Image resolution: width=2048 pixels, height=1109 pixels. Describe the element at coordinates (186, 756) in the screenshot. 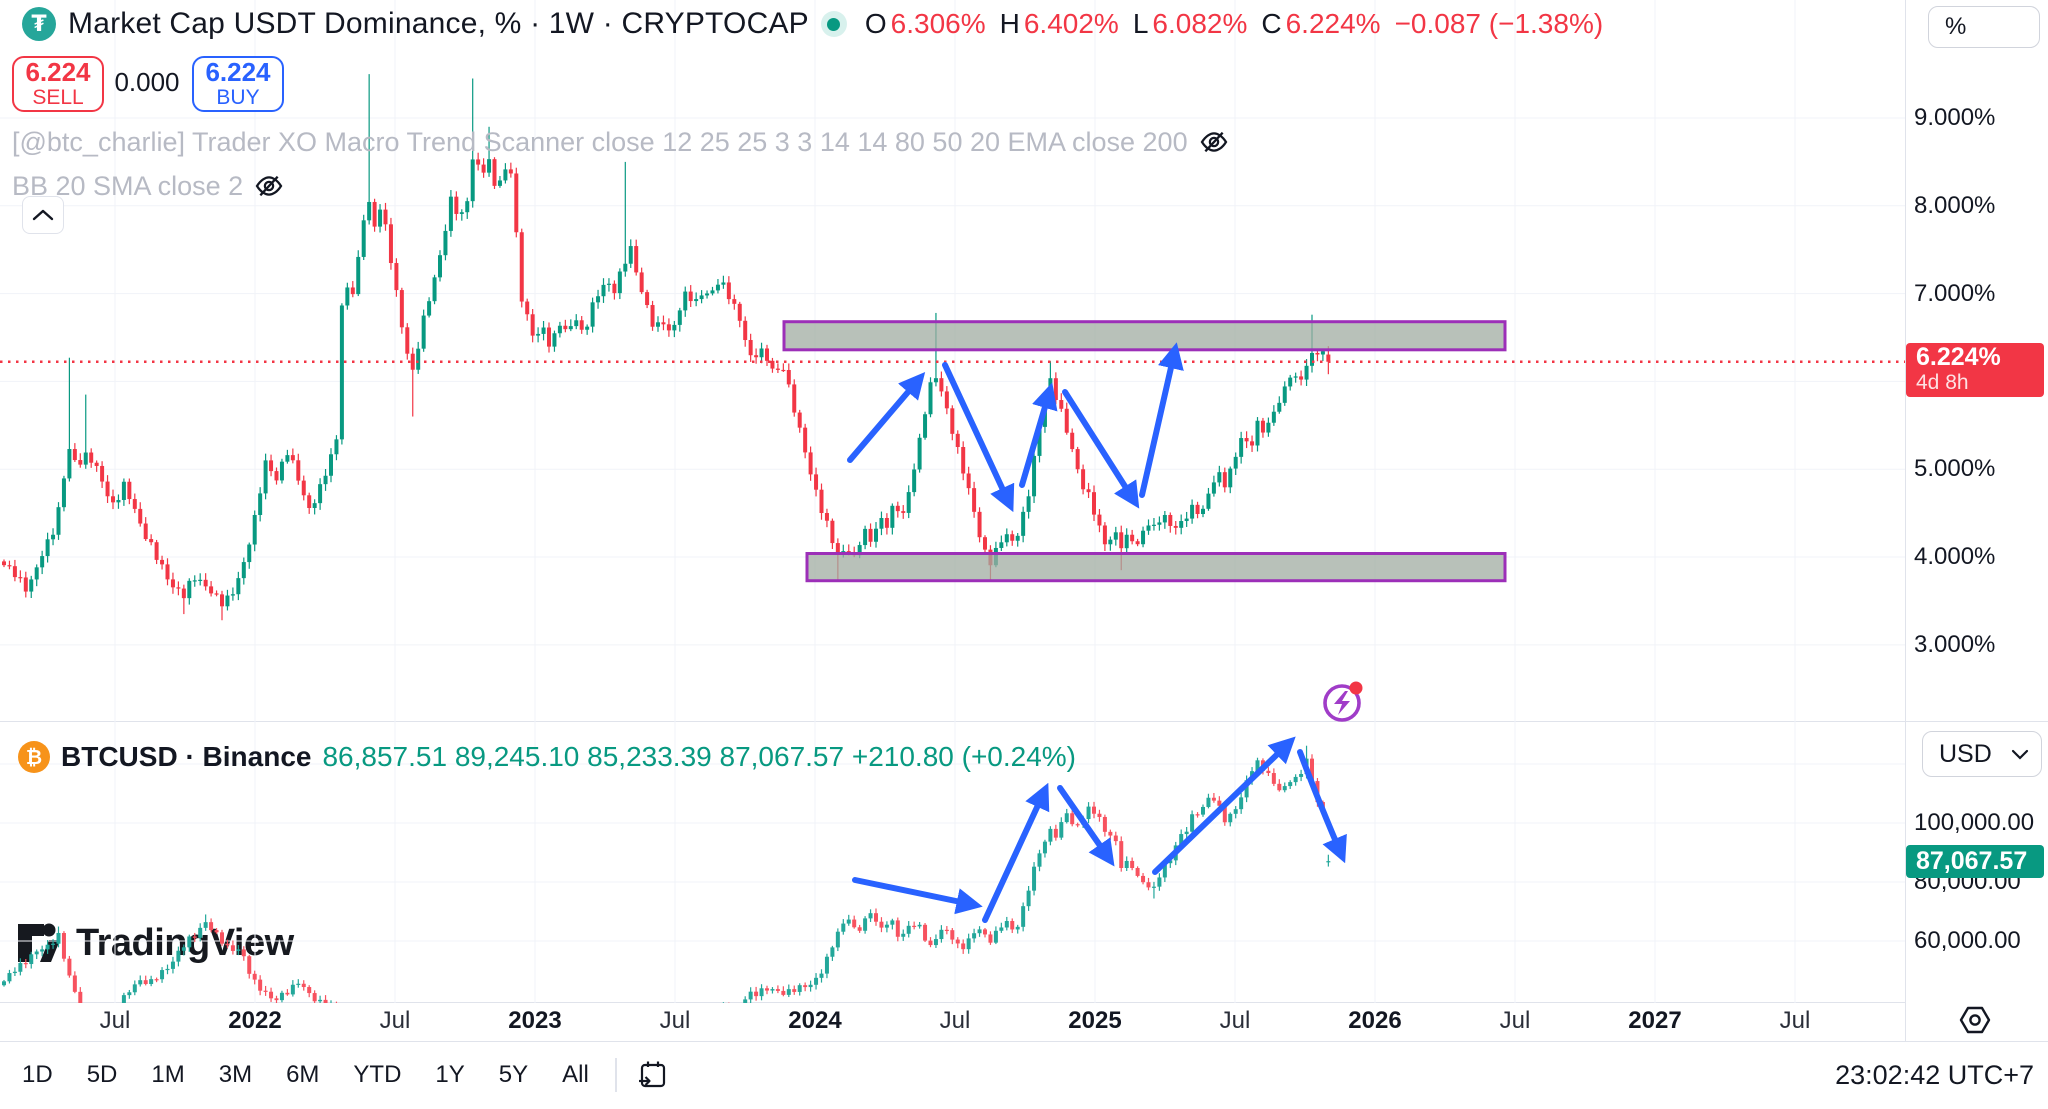

I see `btc-symbol: BTCUSD · Binance` at that location.